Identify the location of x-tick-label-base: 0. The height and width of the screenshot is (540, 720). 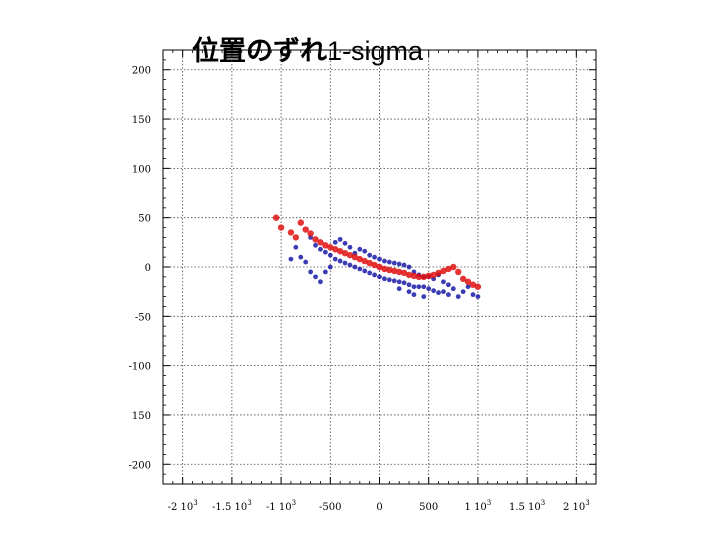
(379, 507).